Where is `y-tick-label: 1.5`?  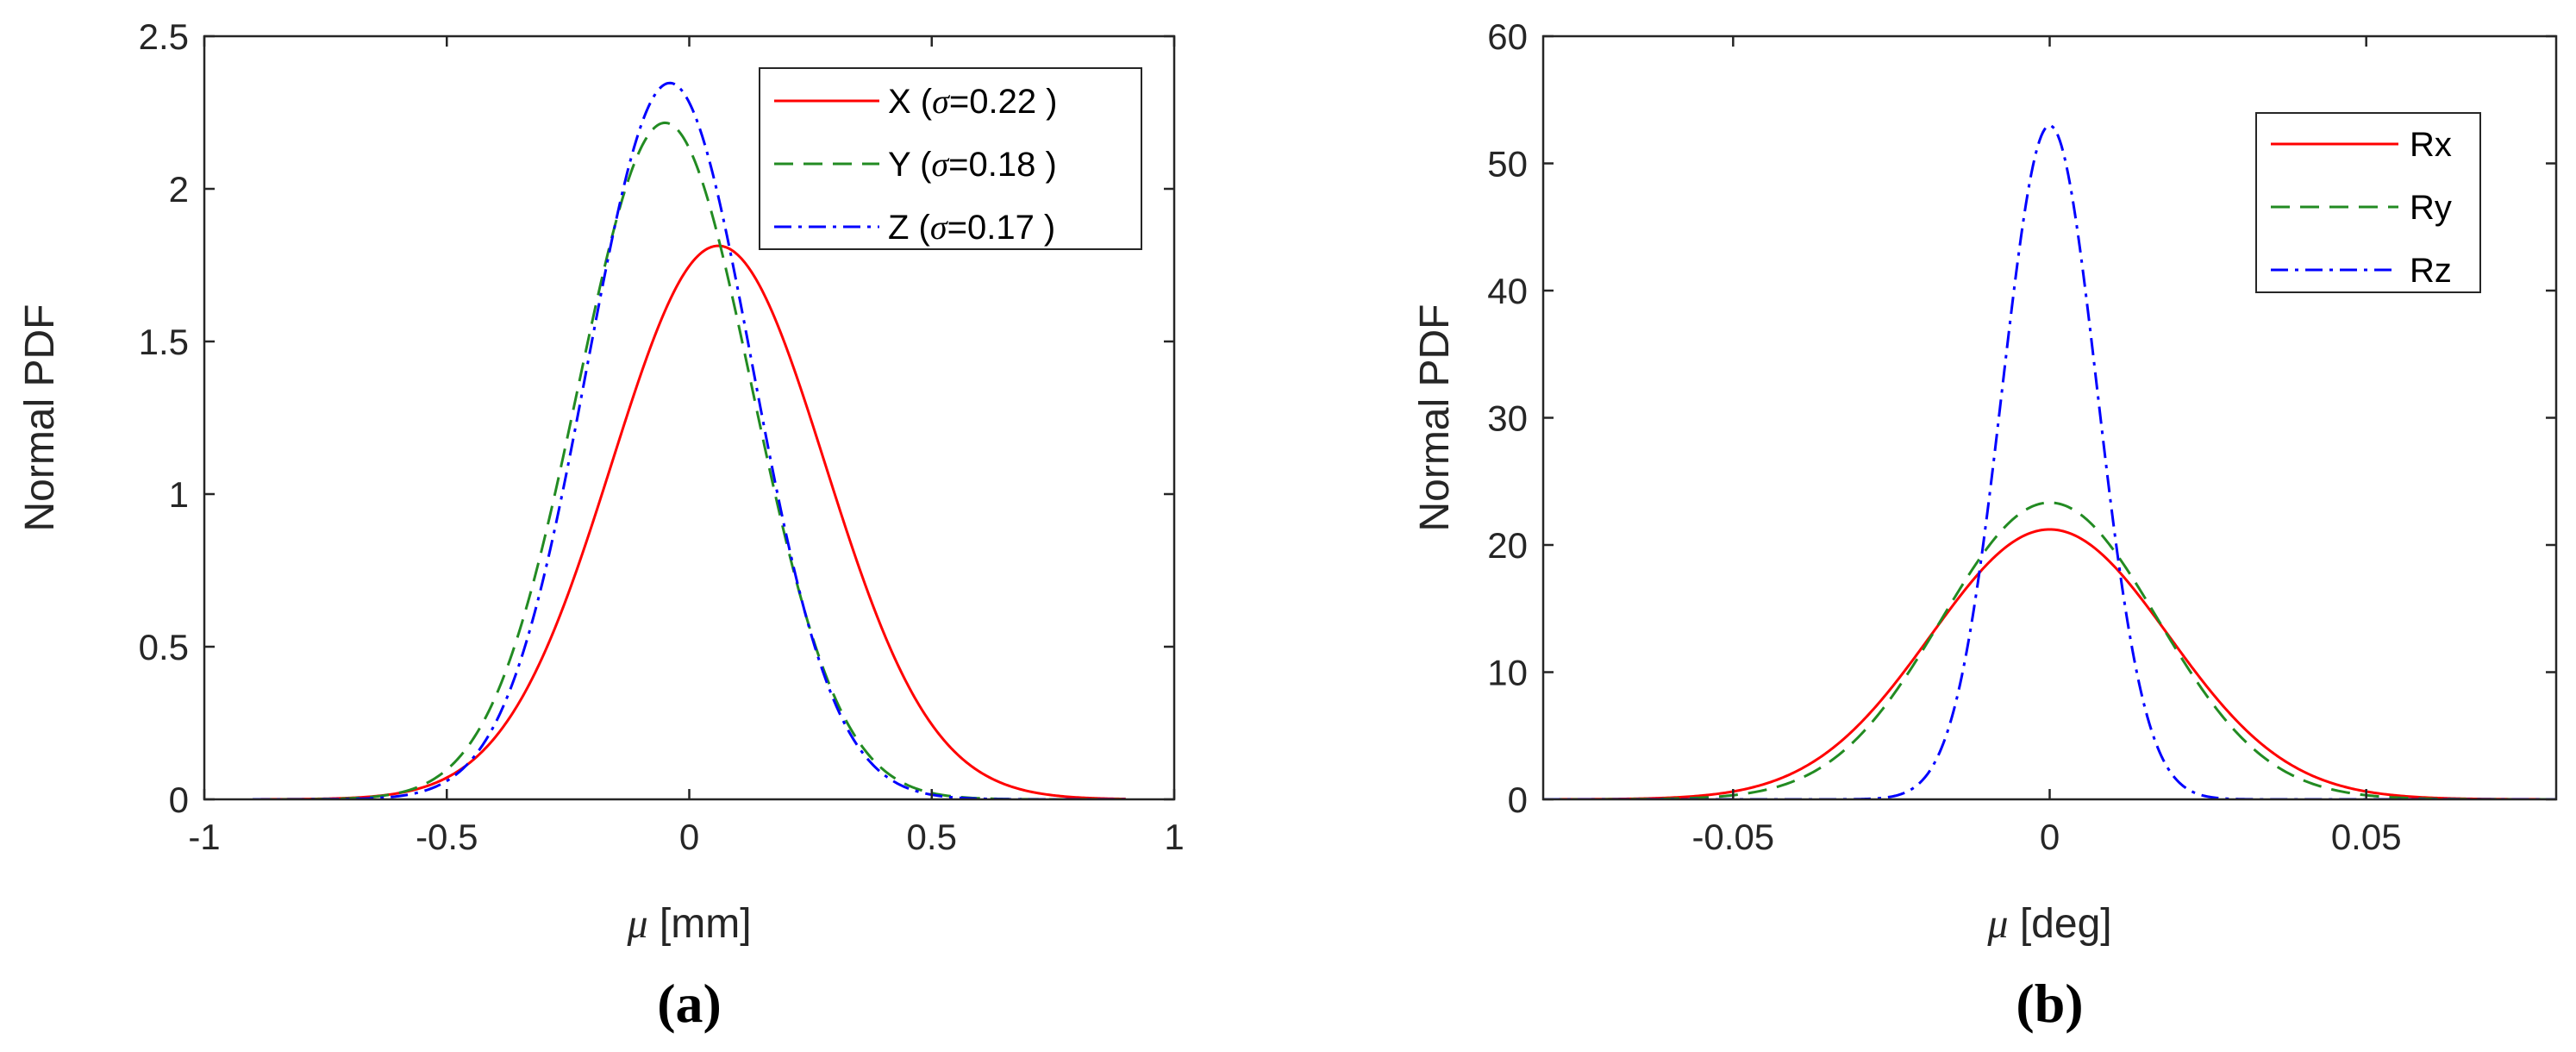
y-tick-label: 1.5 is located at coordinates (164, 342).